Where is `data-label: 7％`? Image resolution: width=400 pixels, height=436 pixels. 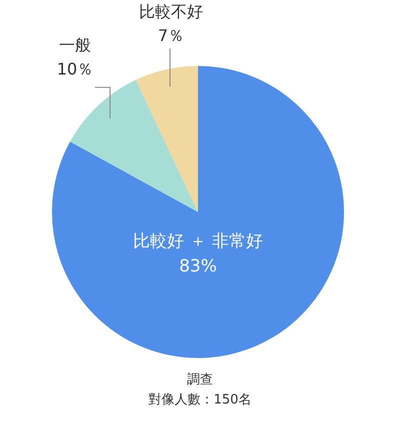
data-label: 7％ is located at coordinates (171, 35).